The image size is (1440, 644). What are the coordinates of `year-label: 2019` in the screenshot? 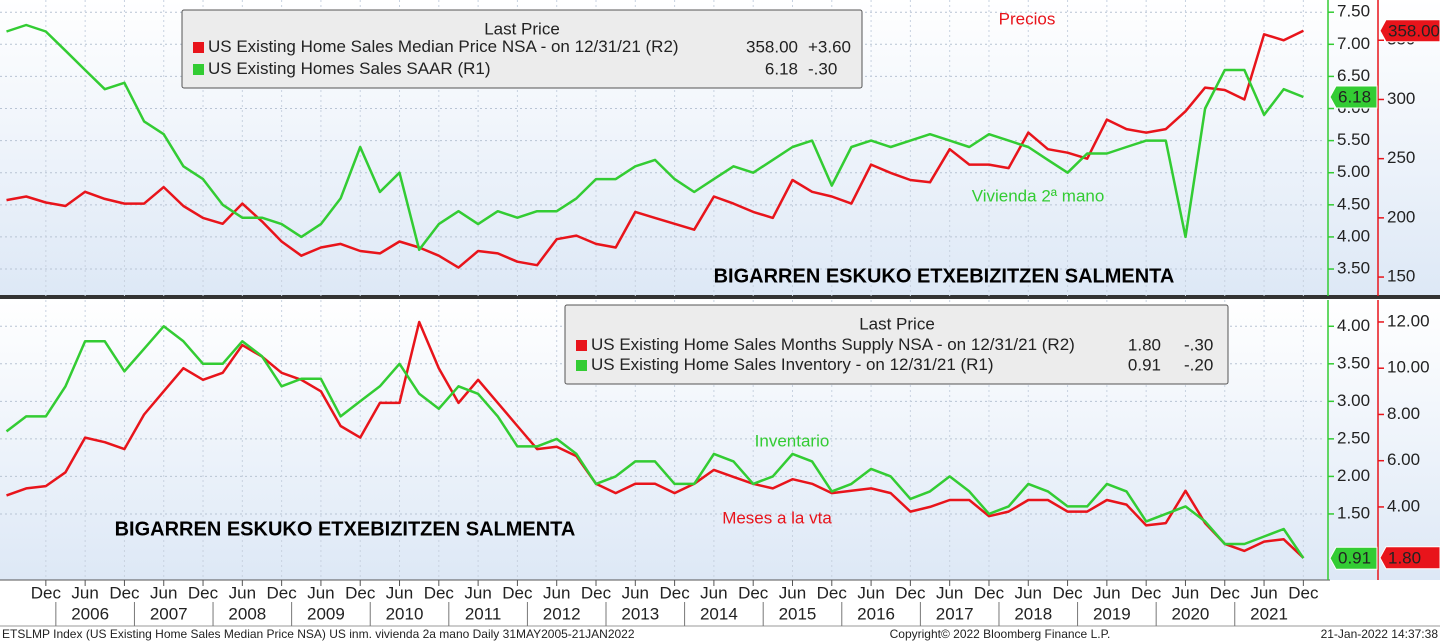 It's located at (1112, 613).